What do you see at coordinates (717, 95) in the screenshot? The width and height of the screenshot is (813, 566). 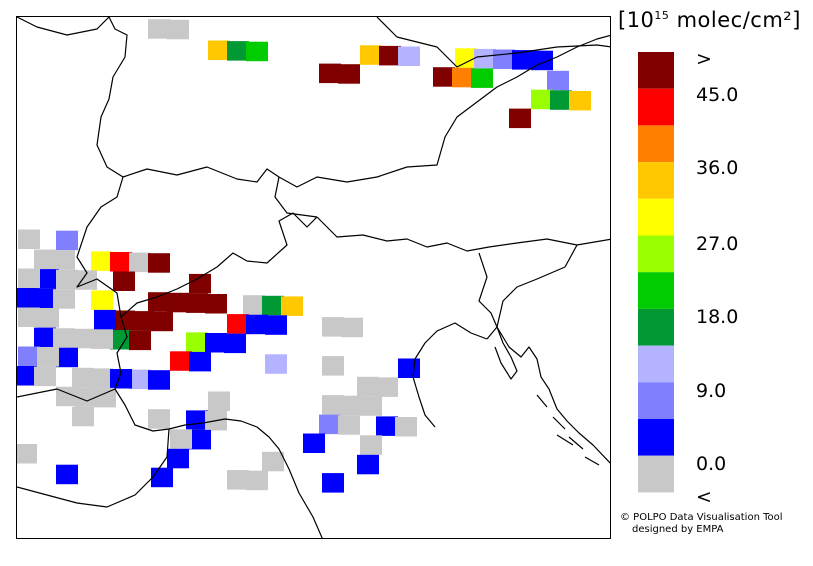 I see `colorbar-label: 45.0` at bounding box center [717, 95].